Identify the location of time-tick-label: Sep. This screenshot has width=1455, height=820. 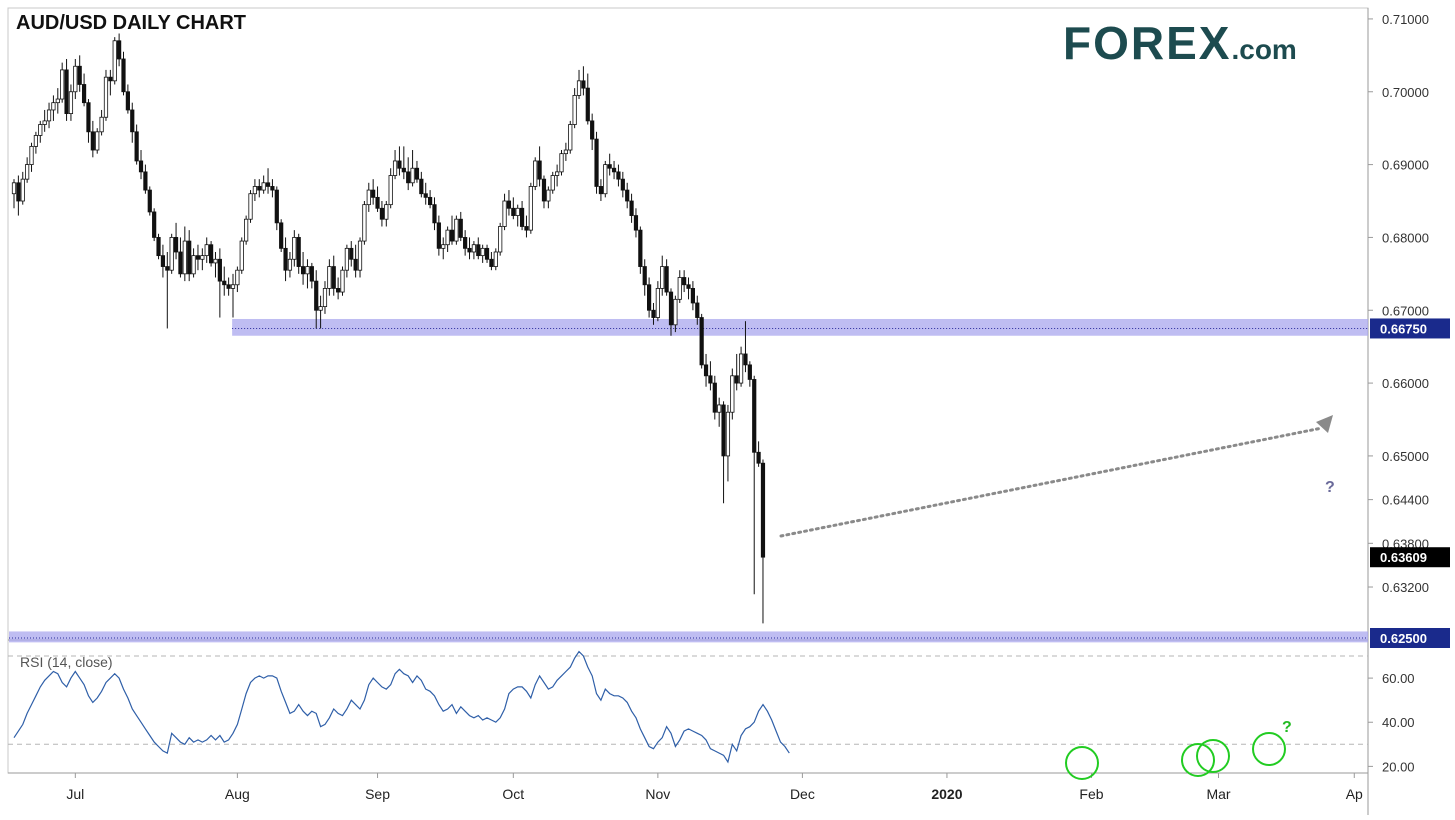
(377, 794).